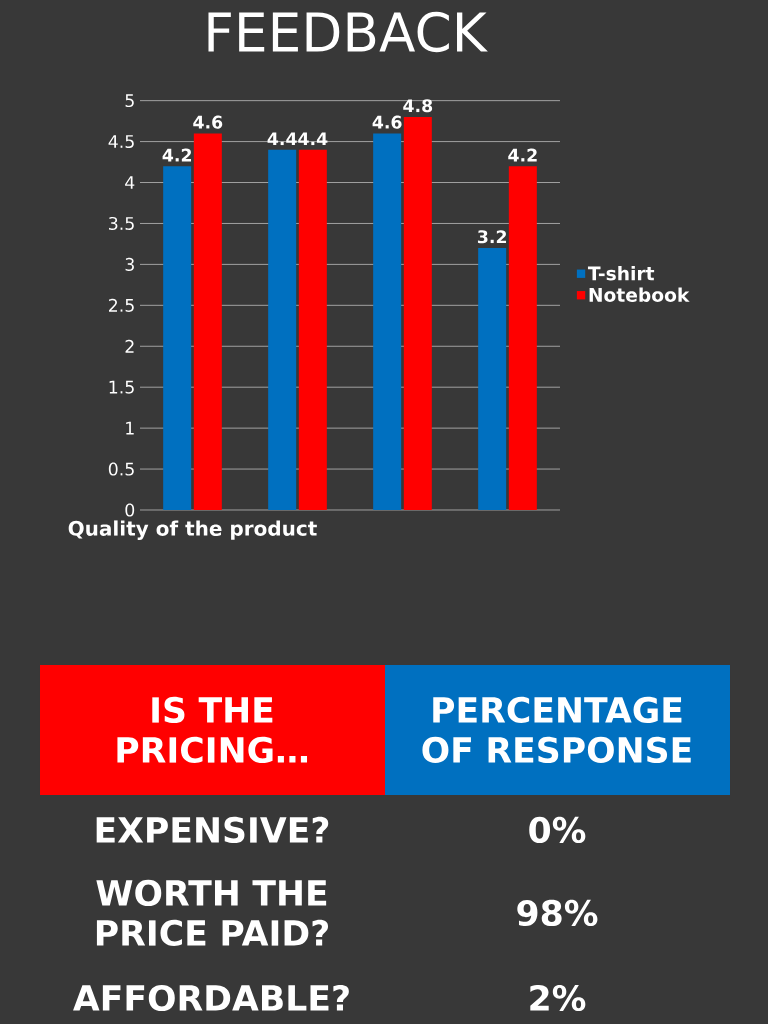 The image size is (768, 1024). Describe the element at coordinates (558, 998) in the screenshot. I see `text: 2%` at that location.